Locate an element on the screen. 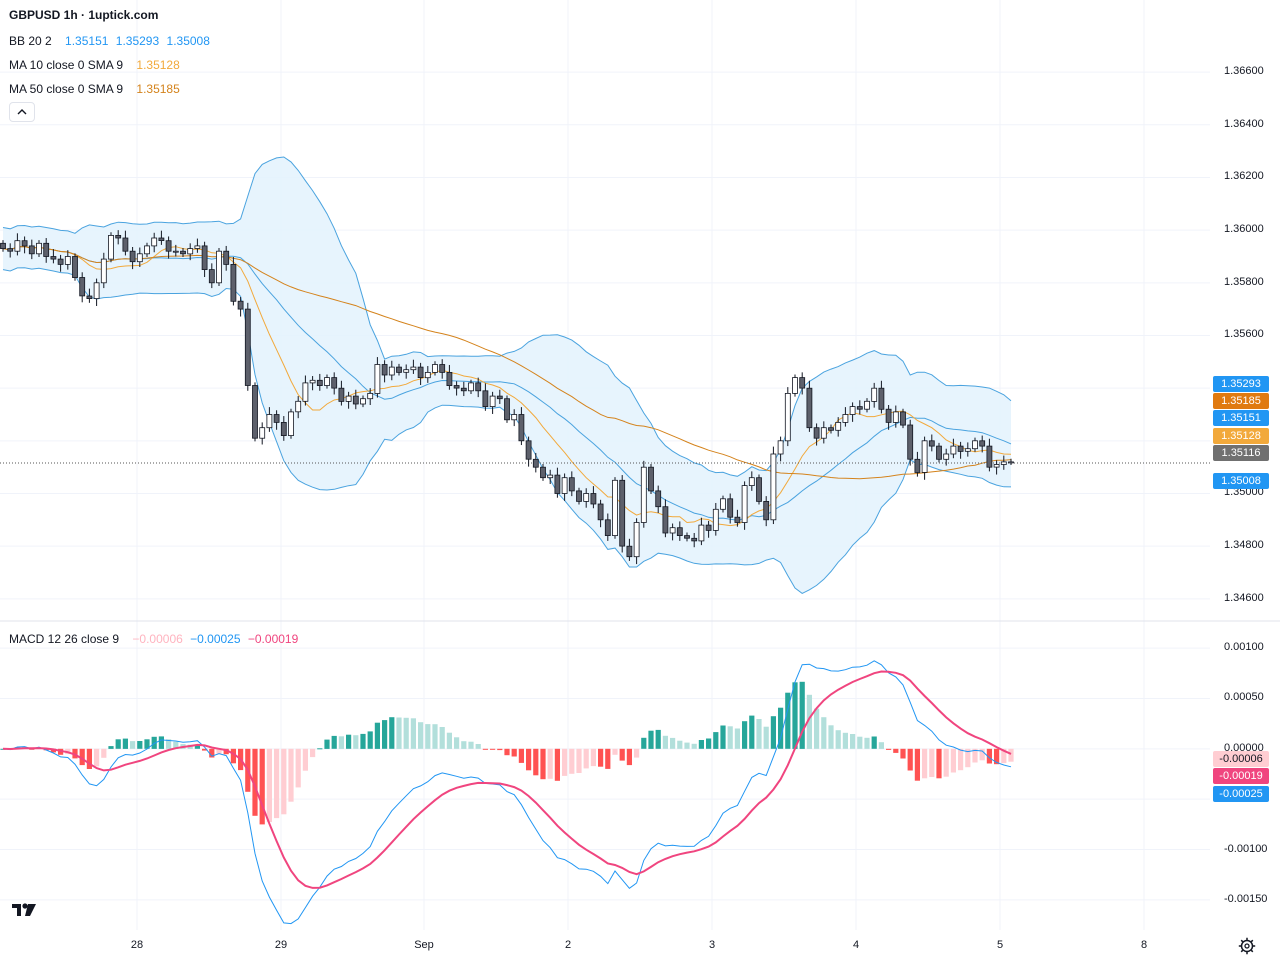  tradingview-logo-icon is located at coordinates (24, 910).